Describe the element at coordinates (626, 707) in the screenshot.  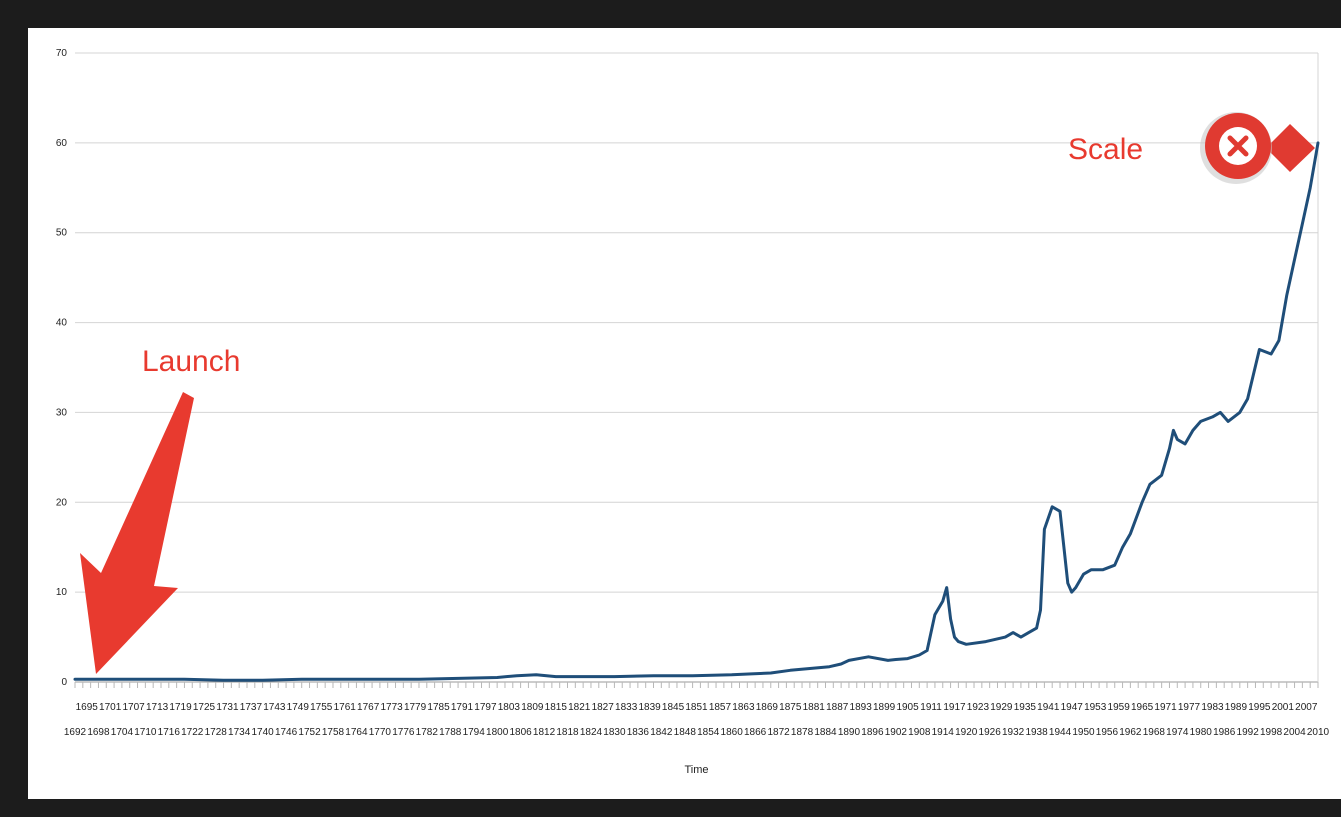
I see `x-tick-label: 1833` at that location.